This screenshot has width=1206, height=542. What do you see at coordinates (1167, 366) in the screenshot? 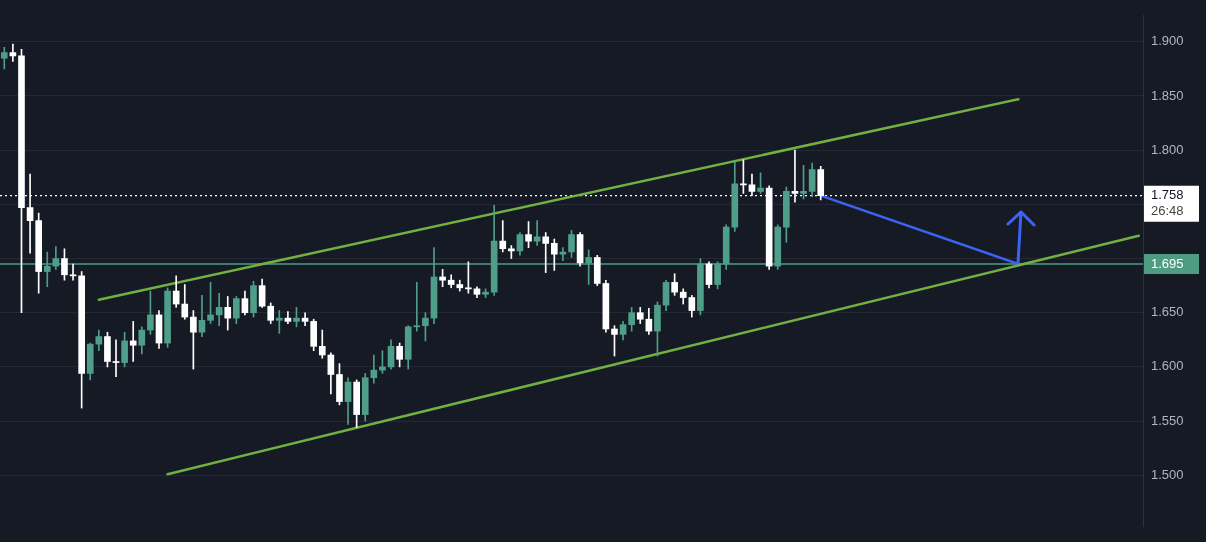
I see `y-tick-label: 1.600` at bounding box center [1167, 366].